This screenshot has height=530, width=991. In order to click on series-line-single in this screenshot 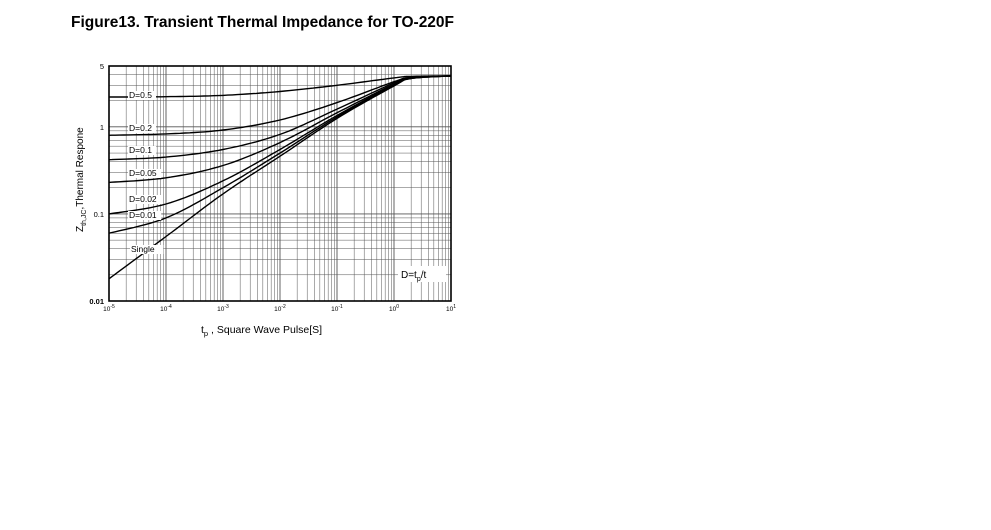, I will do `click(280, 177)`.